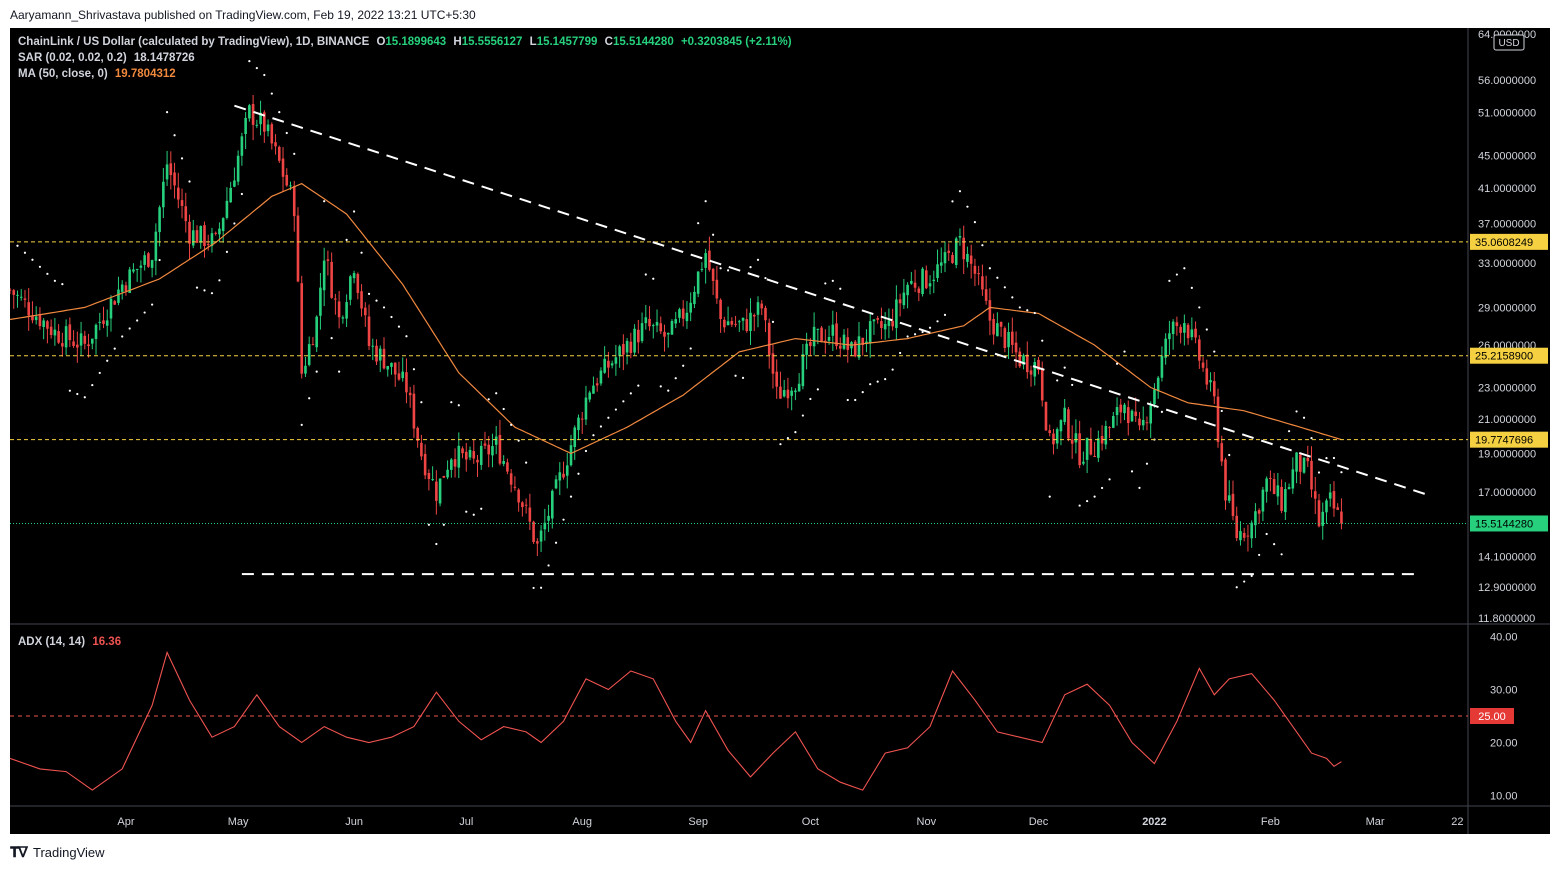 The image size is (1559, 870). I want to click on legend-change: +0.3203845 (+2.11%), so click(736, 42).